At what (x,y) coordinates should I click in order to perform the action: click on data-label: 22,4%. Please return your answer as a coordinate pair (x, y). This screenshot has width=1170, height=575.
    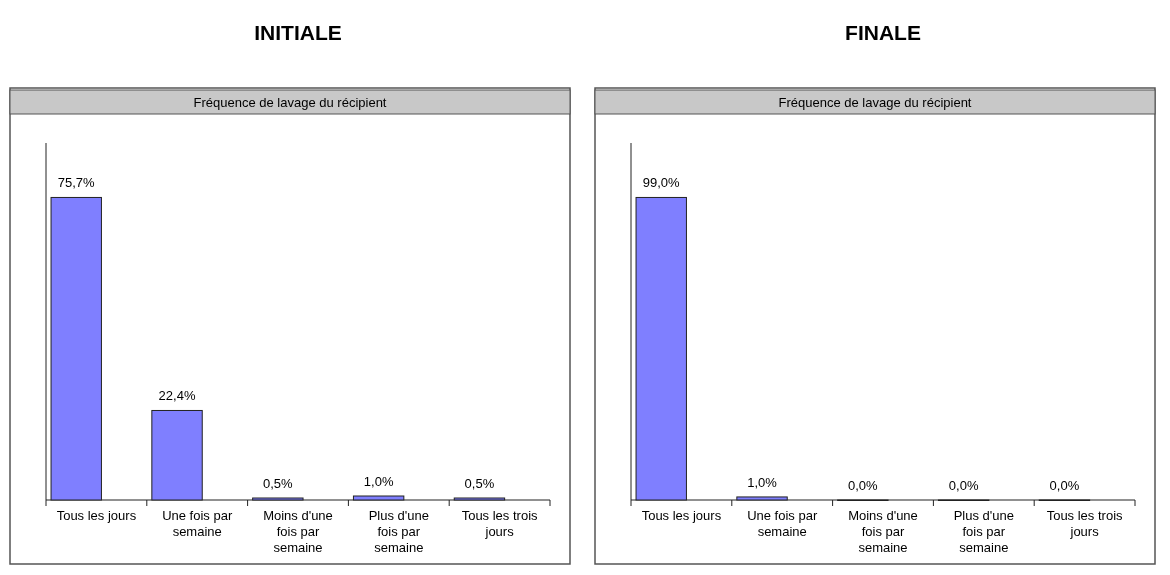
    Looking at the image, I should click on (177, 396).